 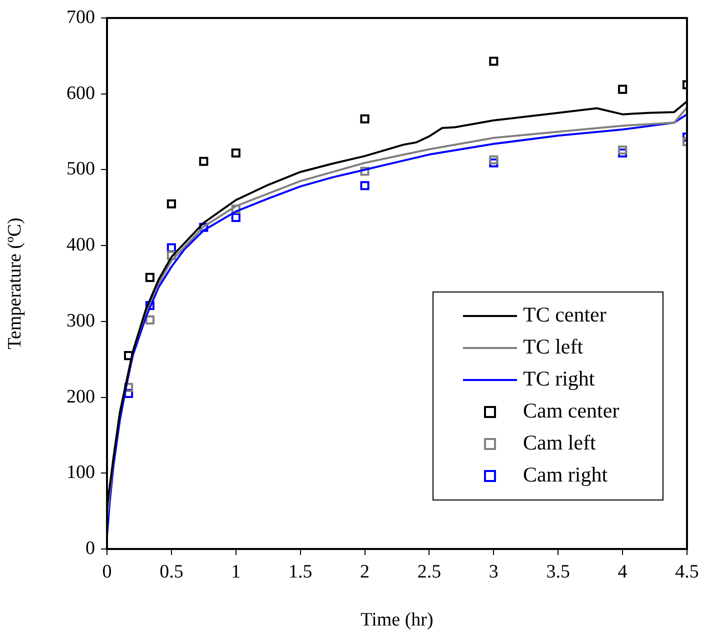 What do you see at coordinates (90, 548) in the screenshot?
I see `y-tick-label: 0` at bounding box center [90, 548].